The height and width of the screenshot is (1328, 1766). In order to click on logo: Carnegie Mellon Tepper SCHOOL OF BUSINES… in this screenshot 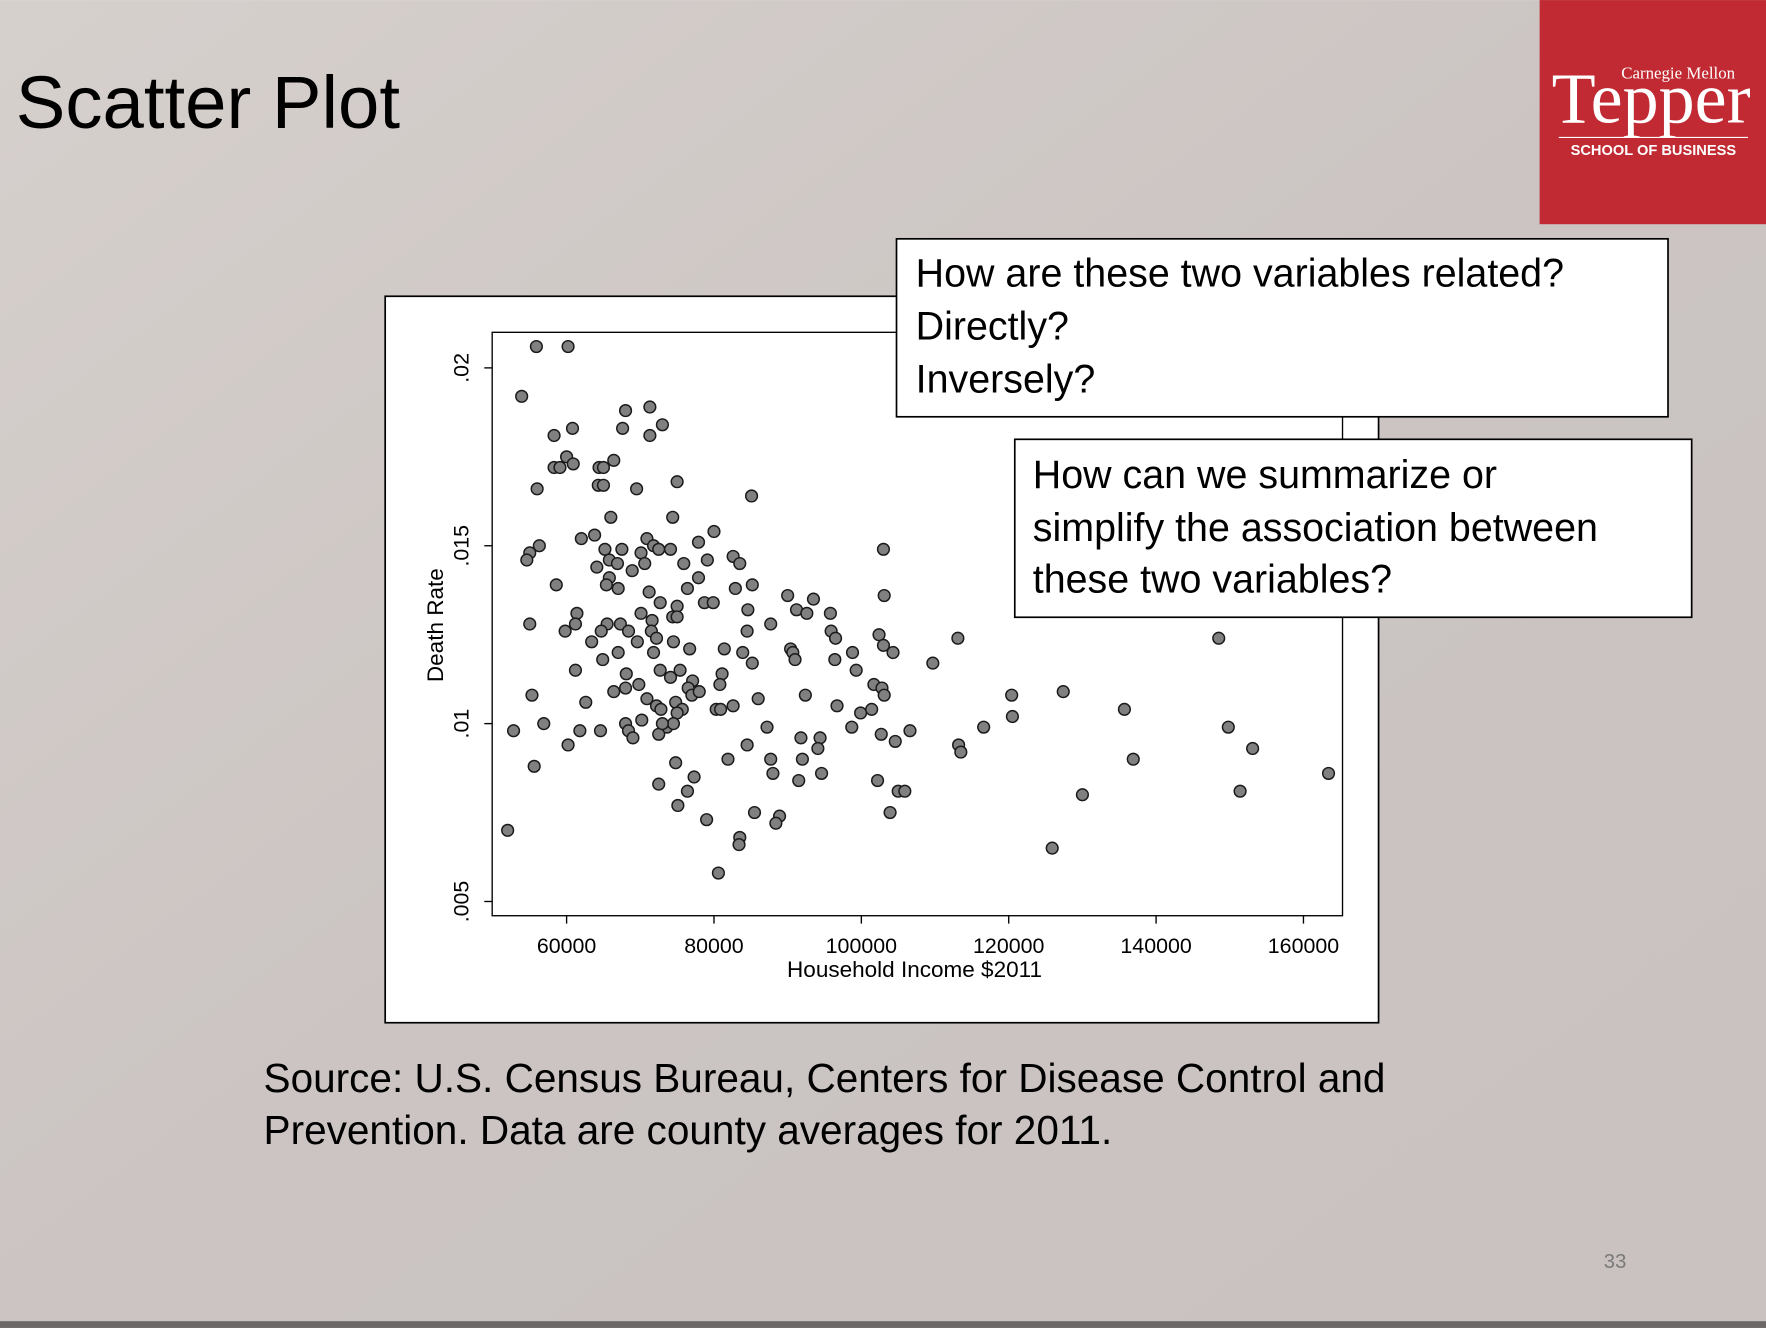, I will do `click(1652, 112)`.